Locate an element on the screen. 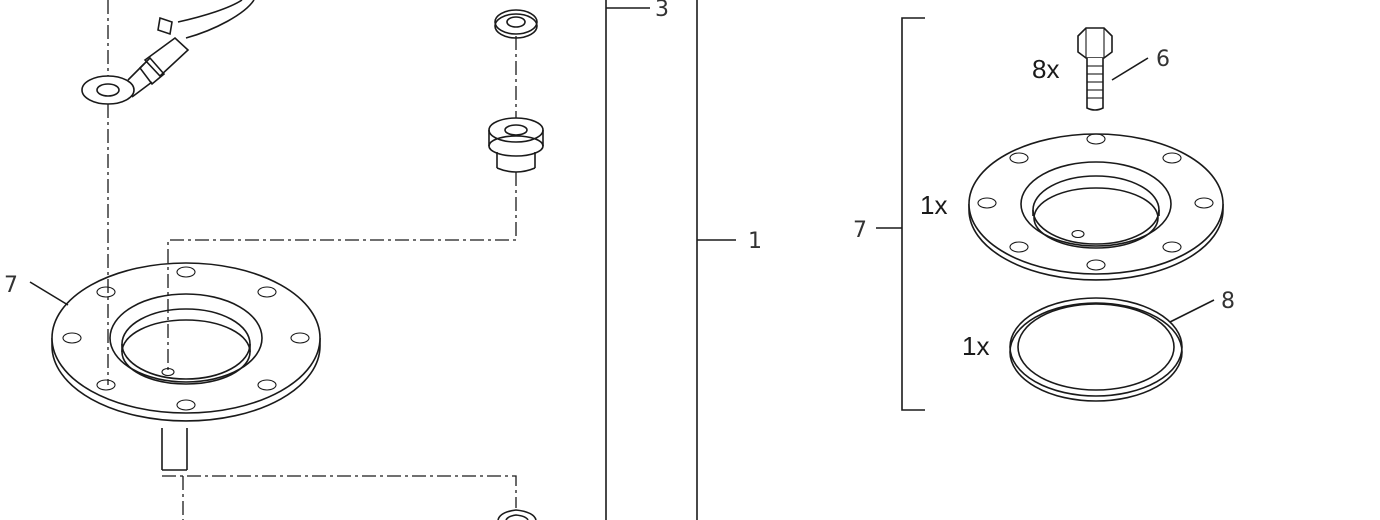  callout-6: 6 is located at coordinates (1163, 59).